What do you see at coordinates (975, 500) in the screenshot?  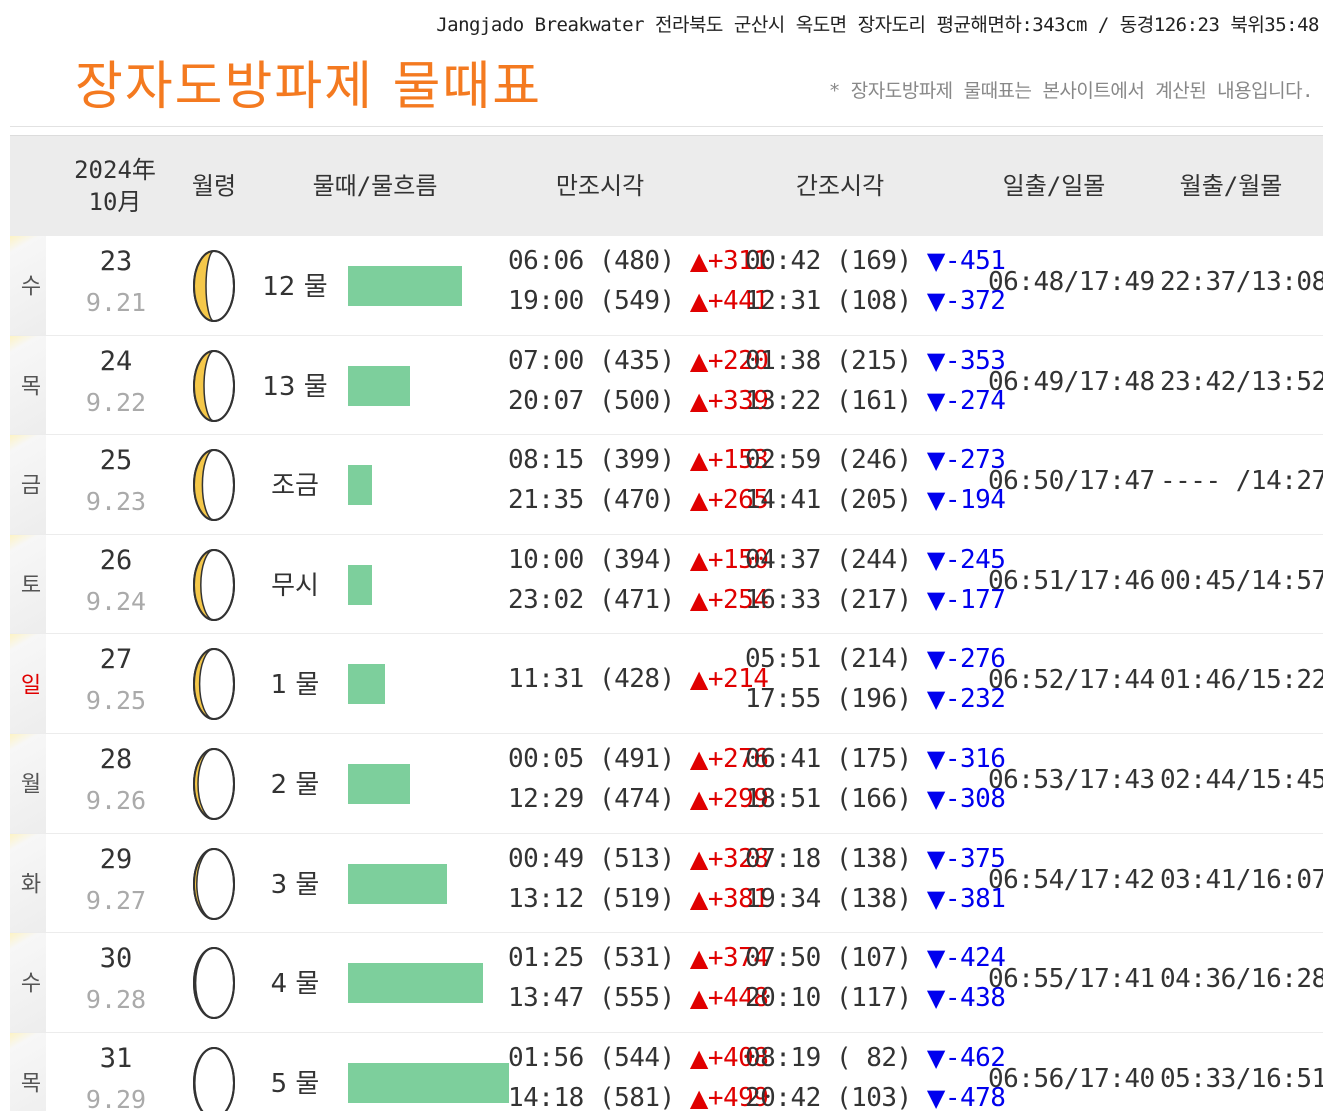 I see `low-tide-delta: -194` at bounding box center [975, 500].